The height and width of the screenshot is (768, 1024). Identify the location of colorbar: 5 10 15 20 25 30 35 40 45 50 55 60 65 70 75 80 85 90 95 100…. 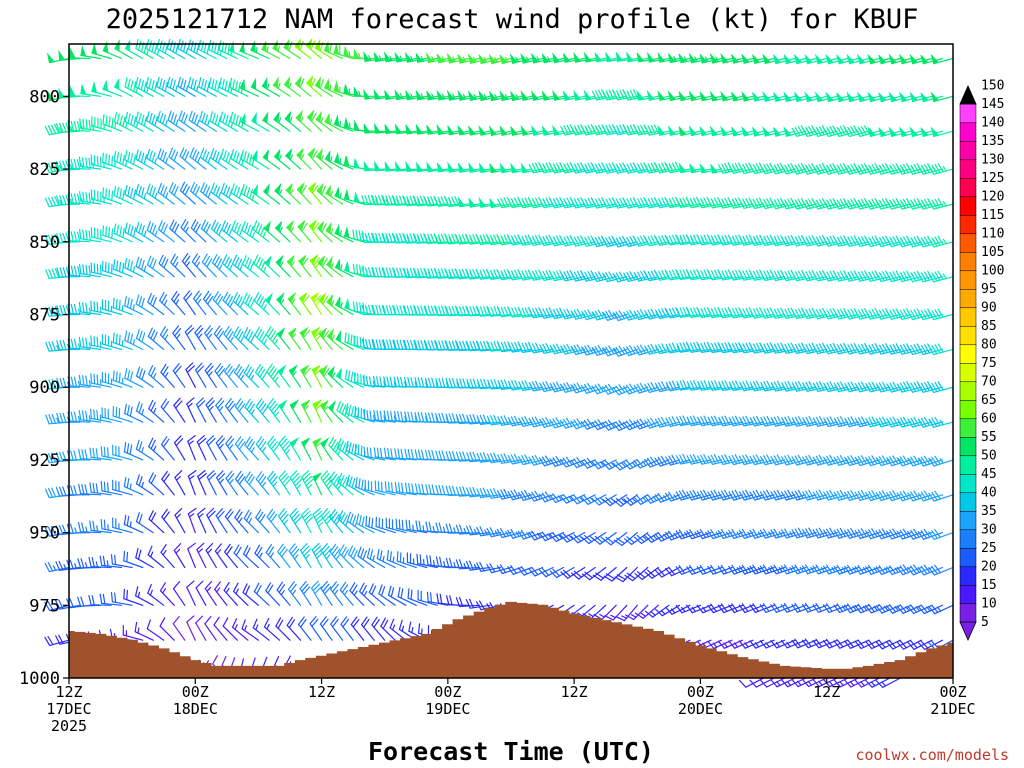
(981, 360).